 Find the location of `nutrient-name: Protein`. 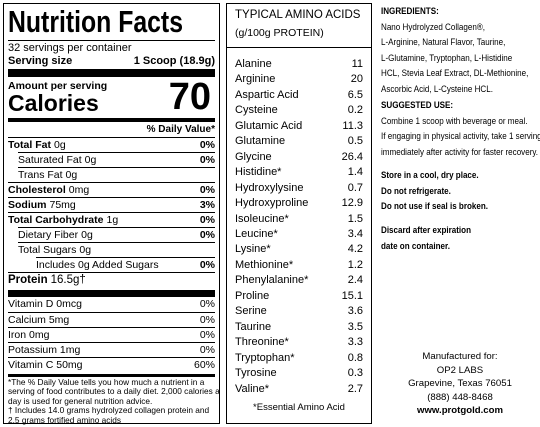

nutrient-name: Protein is located at coordinates (28, 280).